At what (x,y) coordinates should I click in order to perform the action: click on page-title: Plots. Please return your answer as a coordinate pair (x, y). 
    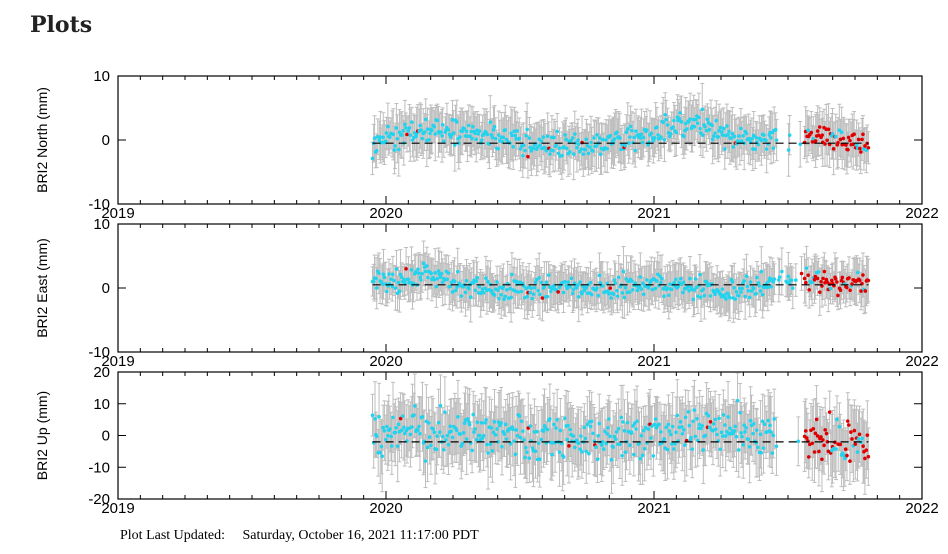
    Looking at the image, I should click on (61, 25).